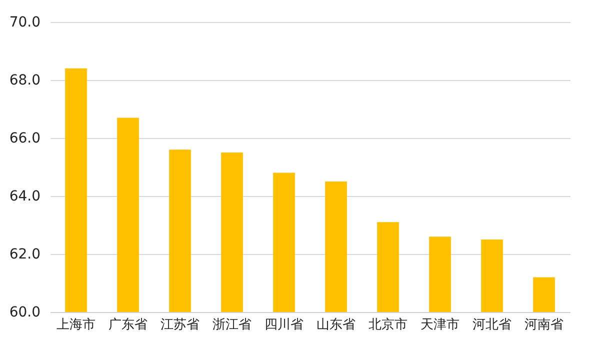  What do you see at coordinates (24, 254) in the screenshot?
I see `y-tick-label: 62.0` at bounding box center [24, 254].